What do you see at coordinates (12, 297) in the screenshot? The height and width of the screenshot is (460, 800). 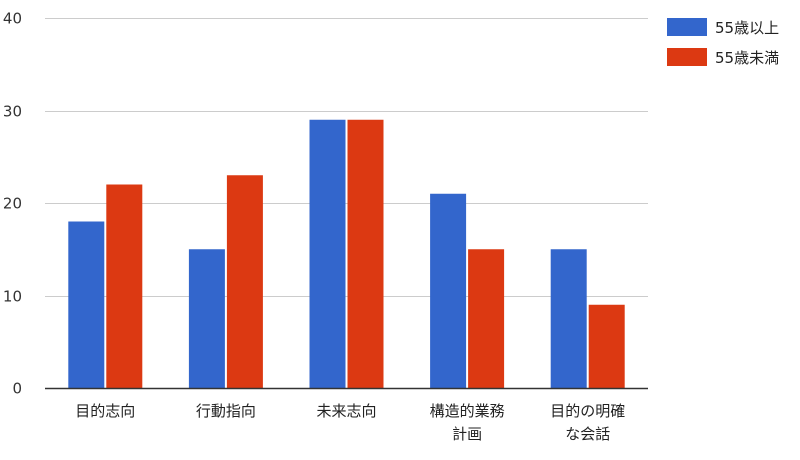 I see `y-tick-label-10: 10` at bounding box center [12, 297].